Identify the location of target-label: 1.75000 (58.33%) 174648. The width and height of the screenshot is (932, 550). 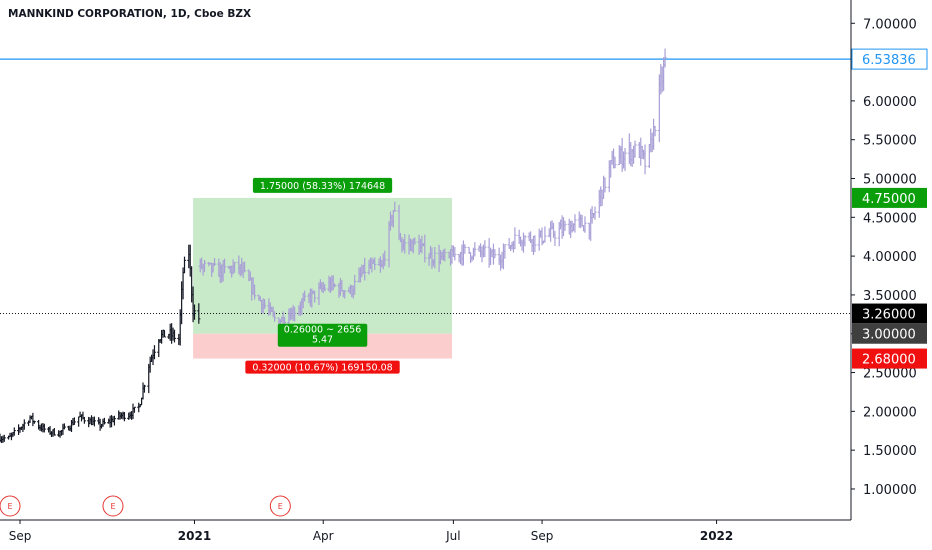
(322, 185).